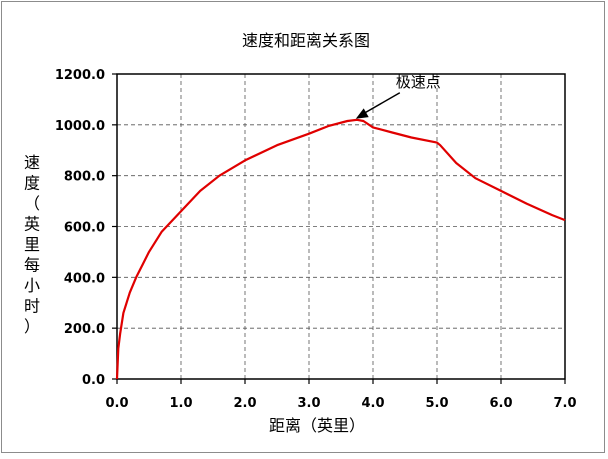  I want to click on y-axis-ticks: 0.0 200.0 400.0 600.0 800.0 1000.0 1200.0, so click(86, 228).